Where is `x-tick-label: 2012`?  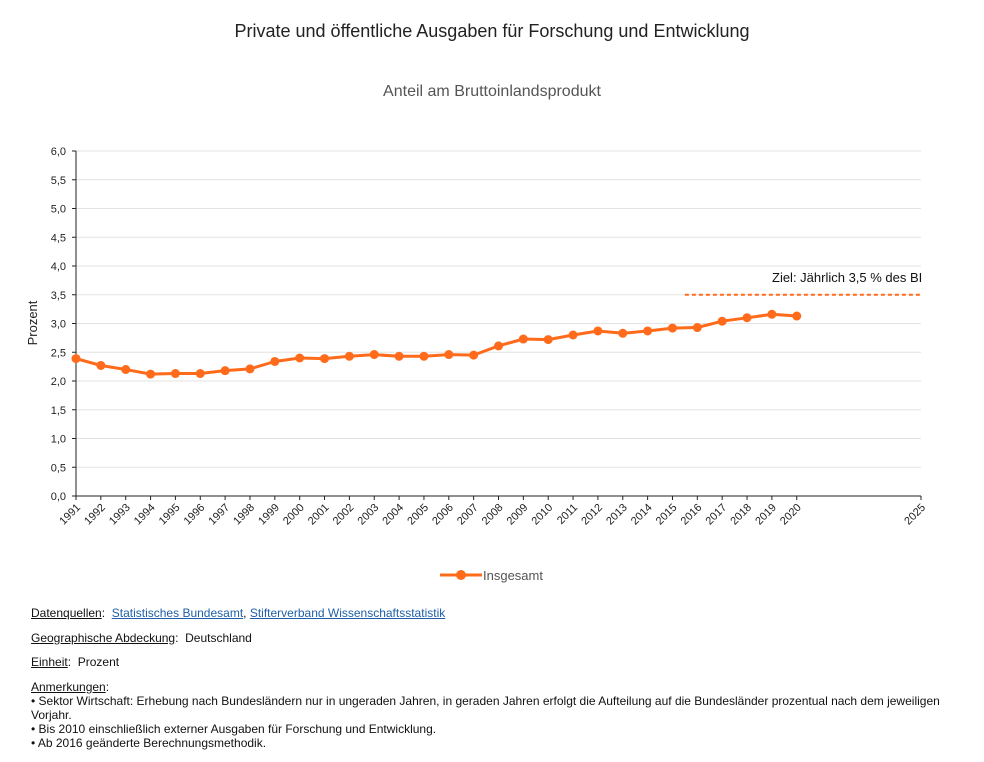 x-tick-label: 2012 is located at coordinates (592, 515).